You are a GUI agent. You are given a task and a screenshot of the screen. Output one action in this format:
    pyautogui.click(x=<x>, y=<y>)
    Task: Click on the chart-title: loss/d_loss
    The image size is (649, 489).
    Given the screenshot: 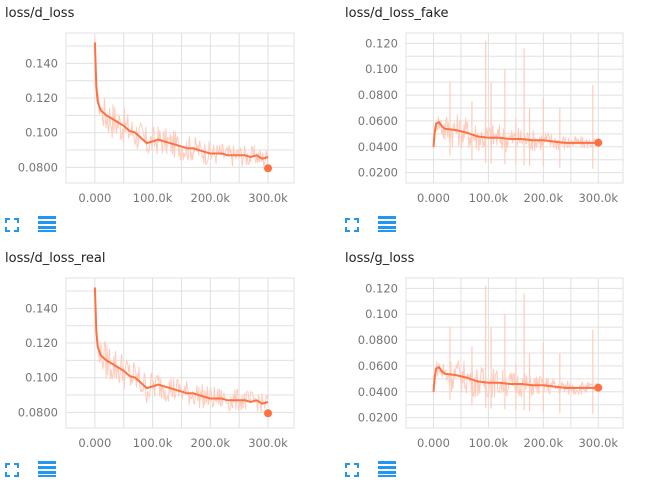 What is the action you would take?
    pyautogui.click(x=40, y=13)
    